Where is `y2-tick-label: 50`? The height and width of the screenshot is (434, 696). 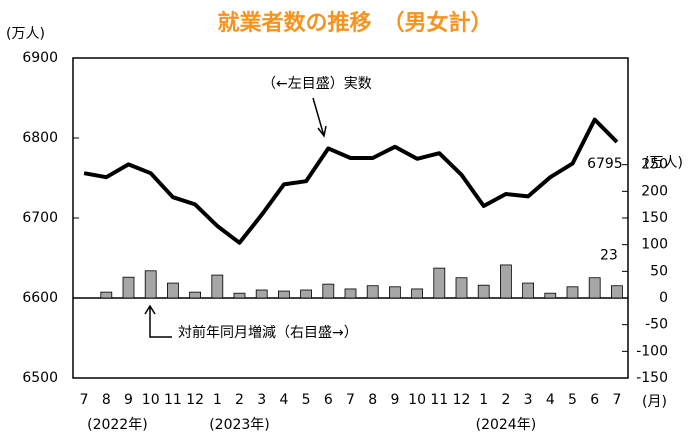
y2-tick-label: 50 is located at coordinates (659, 271).